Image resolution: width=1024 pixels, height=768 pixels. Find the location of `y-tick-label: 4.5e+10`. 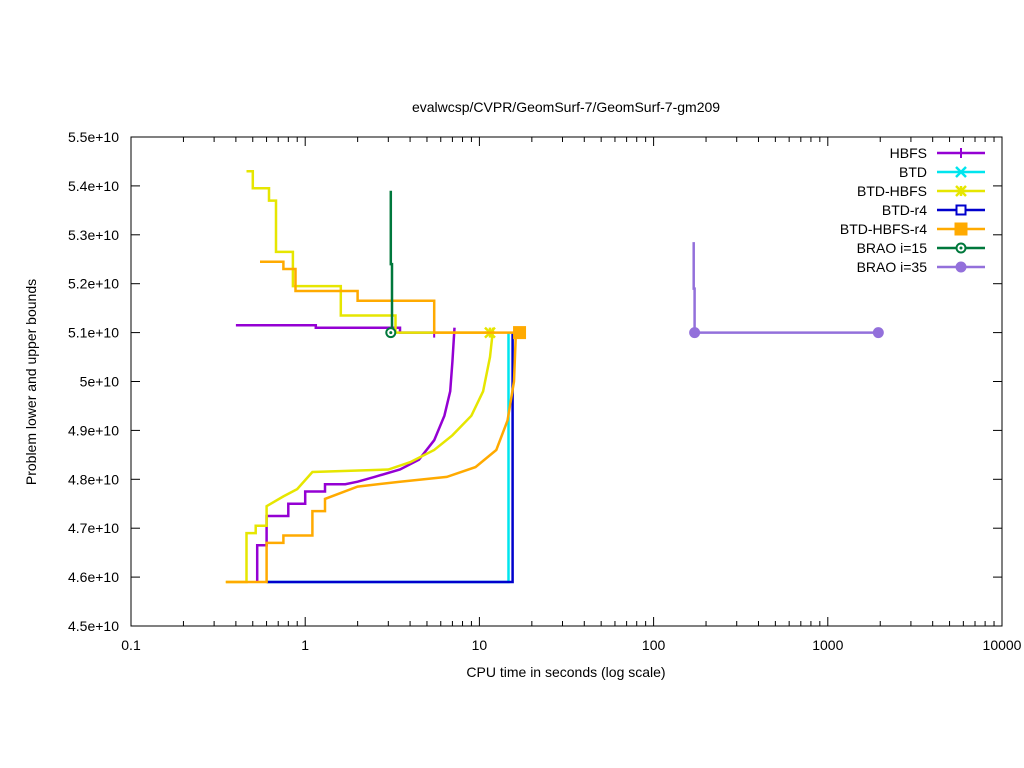

y-tick-label: 4.5e+10 is located at coordinates (93, 626).